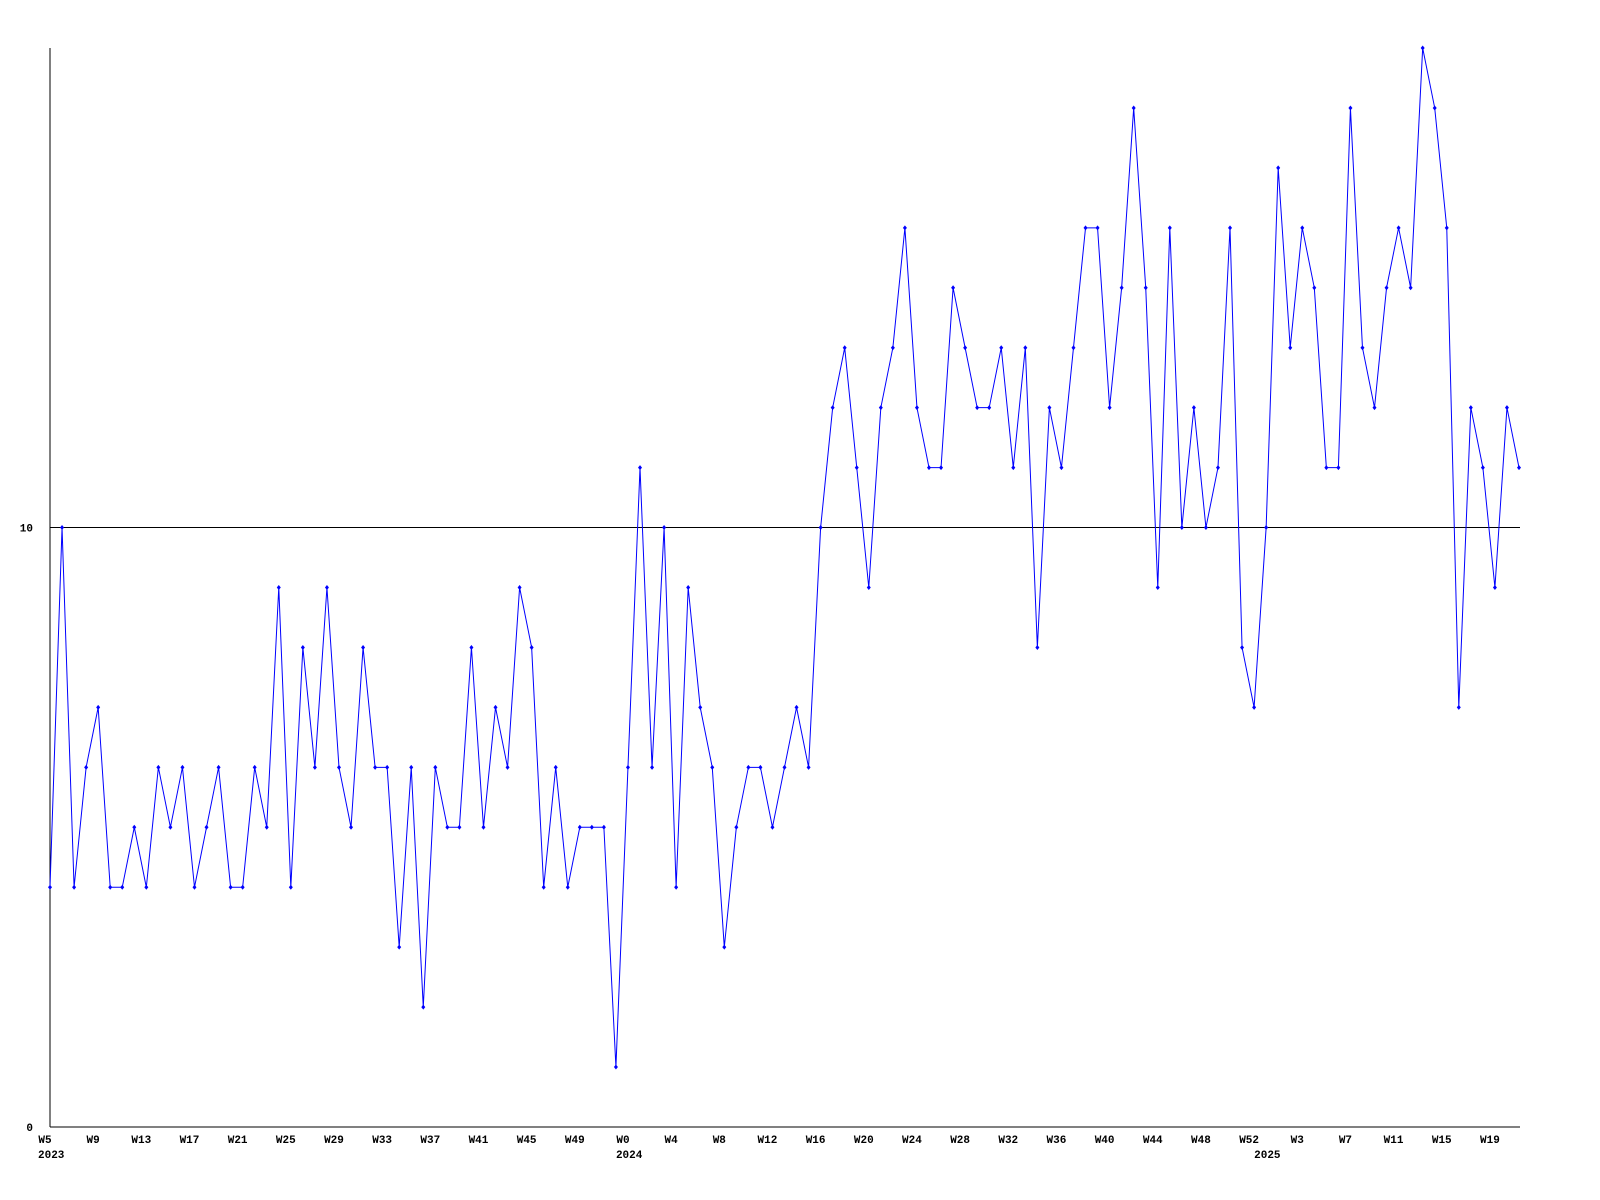  What do you see at coordinates (720, 1141) in the screenshot?
I see `x-tick-label: W8` at bounding box center [720, 1141].